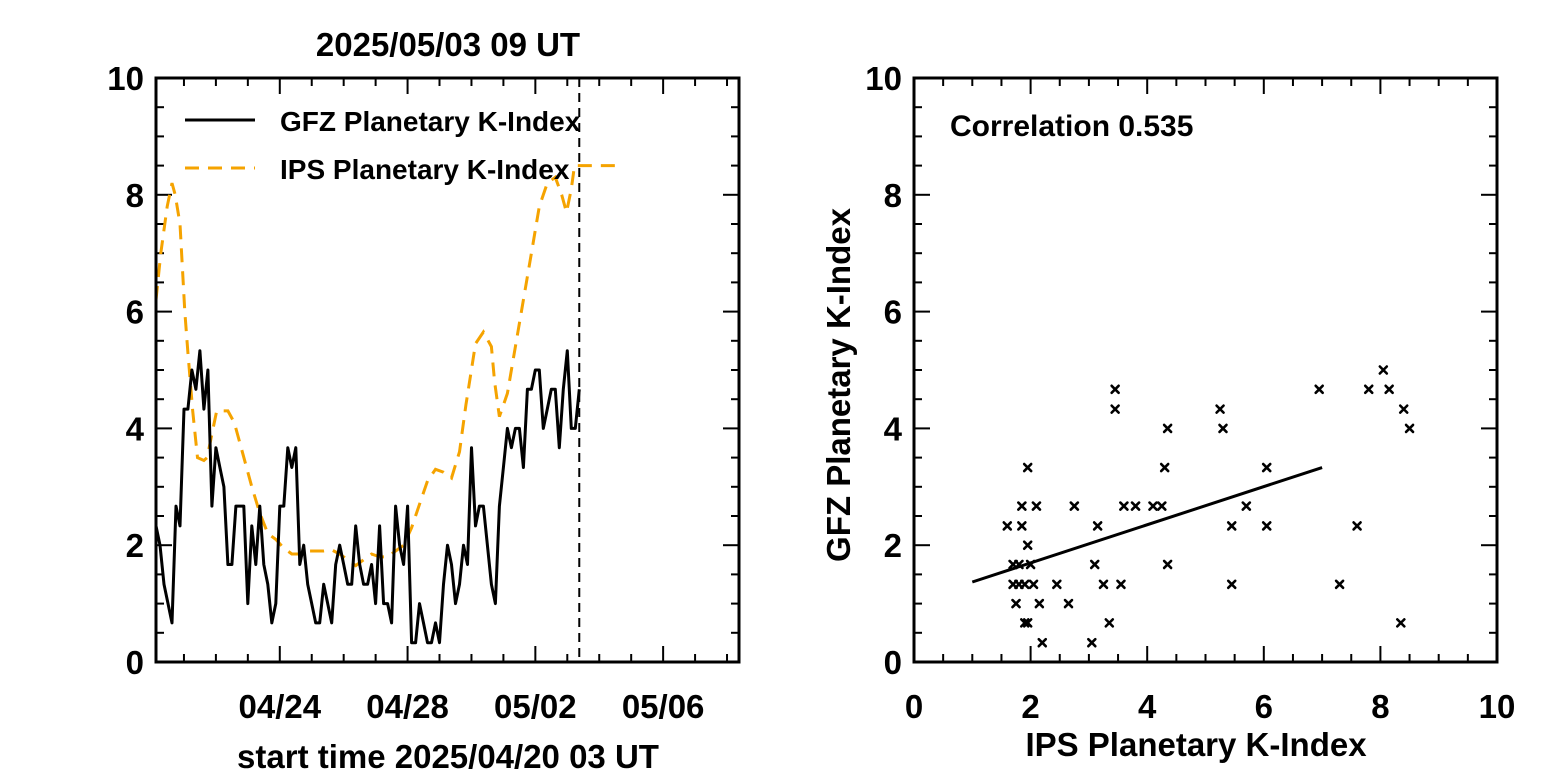 This screenshot has width=1560, height=780. I want to click on scatter-points, so click(1208, 506).